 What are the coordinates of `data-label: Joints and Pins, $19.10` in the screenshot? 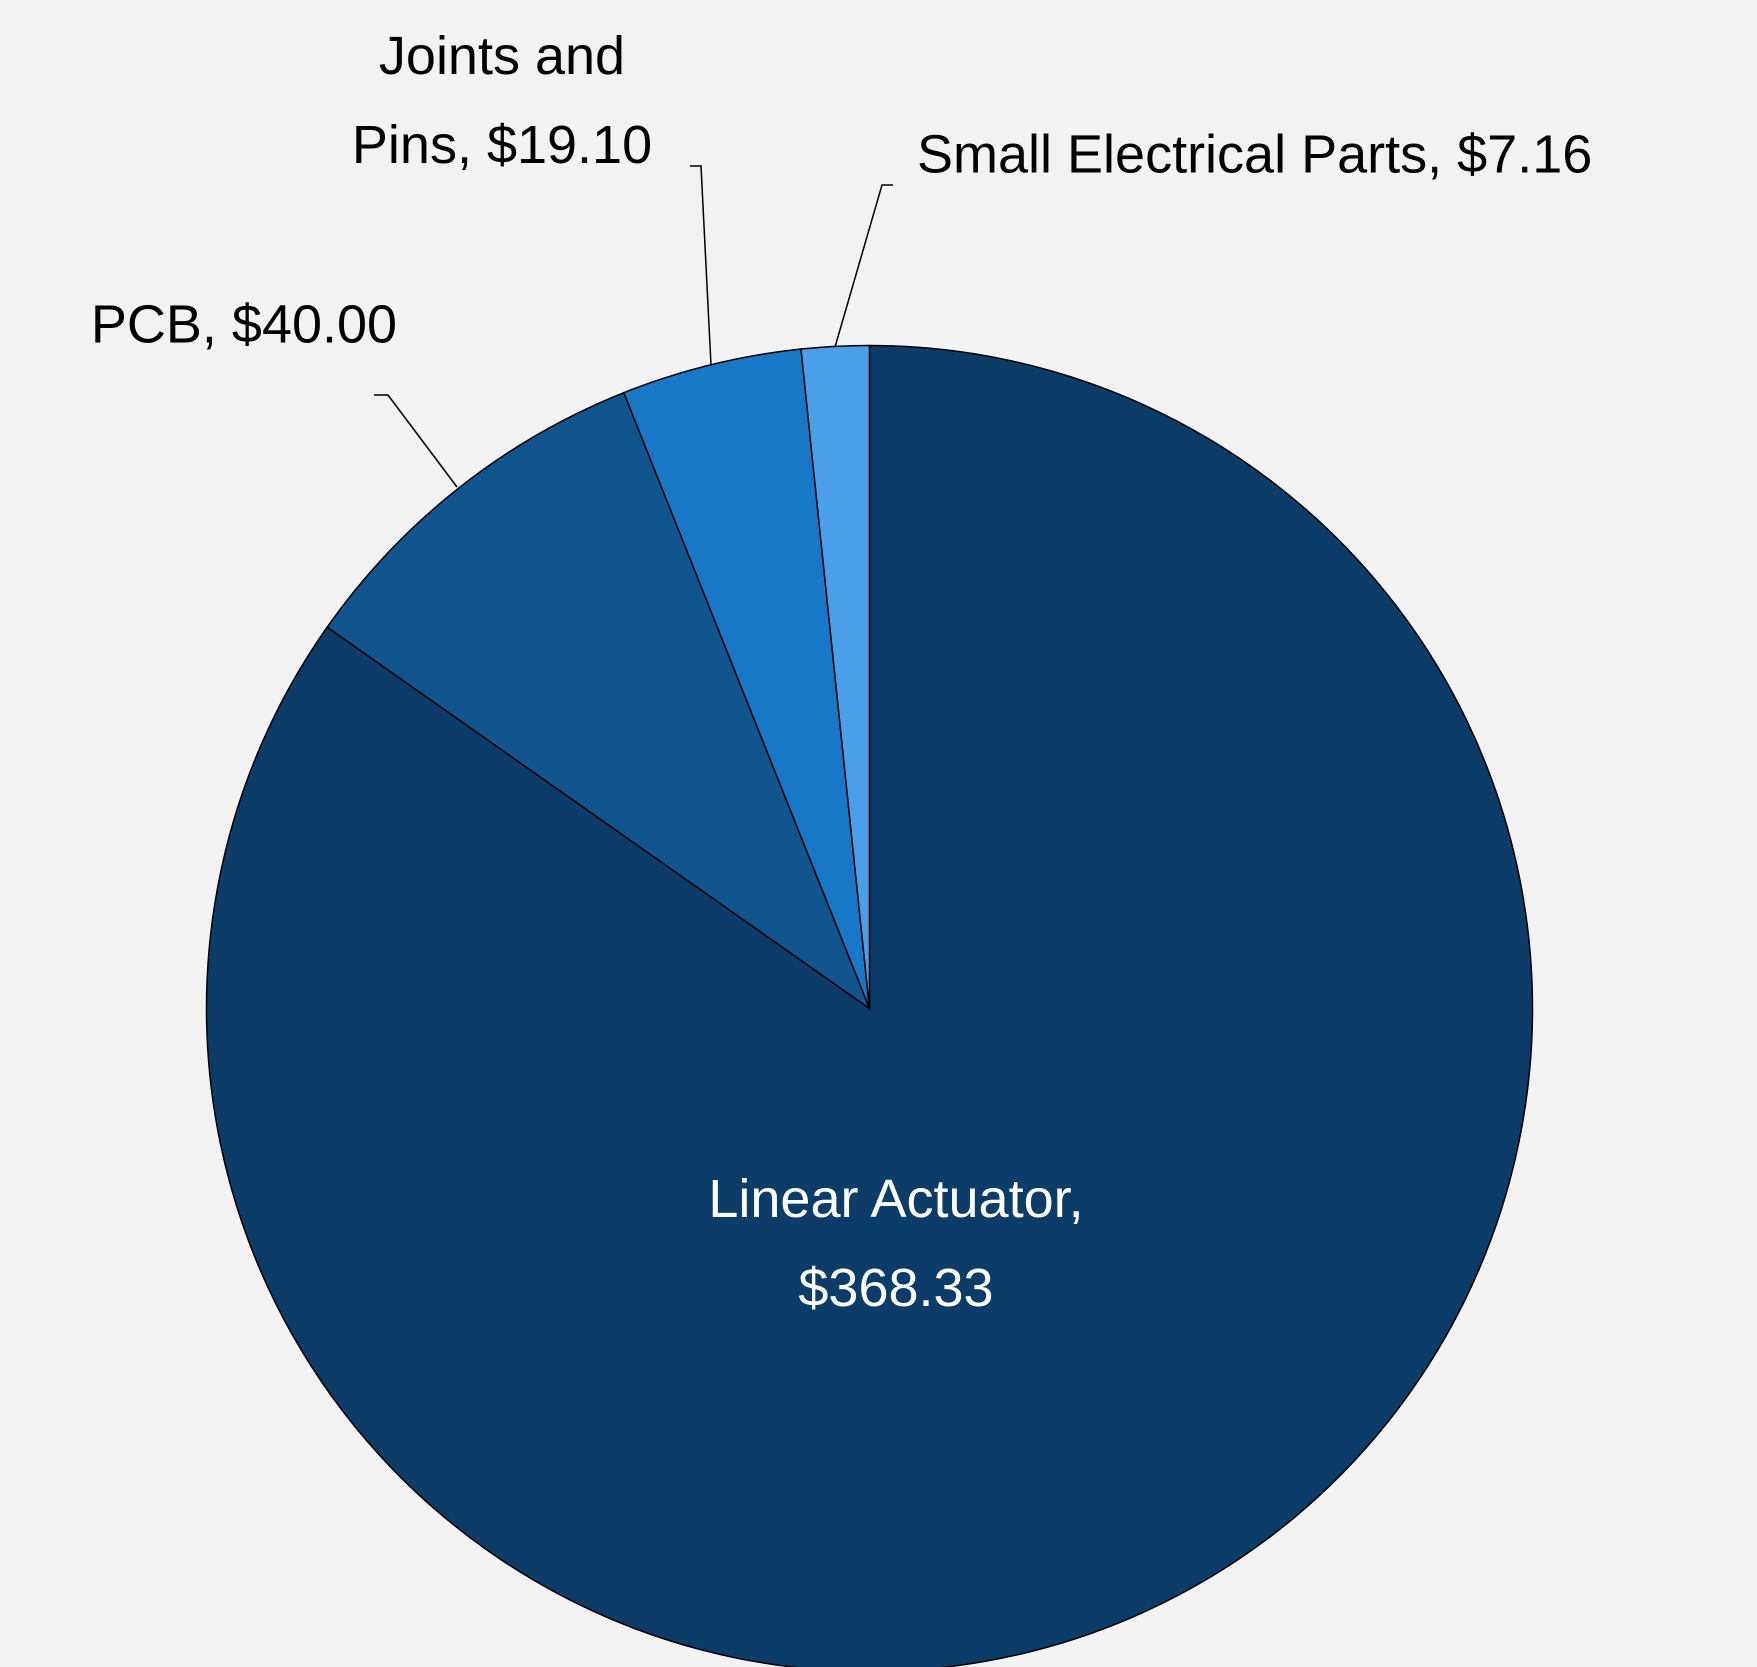 It's located at (502, 100).